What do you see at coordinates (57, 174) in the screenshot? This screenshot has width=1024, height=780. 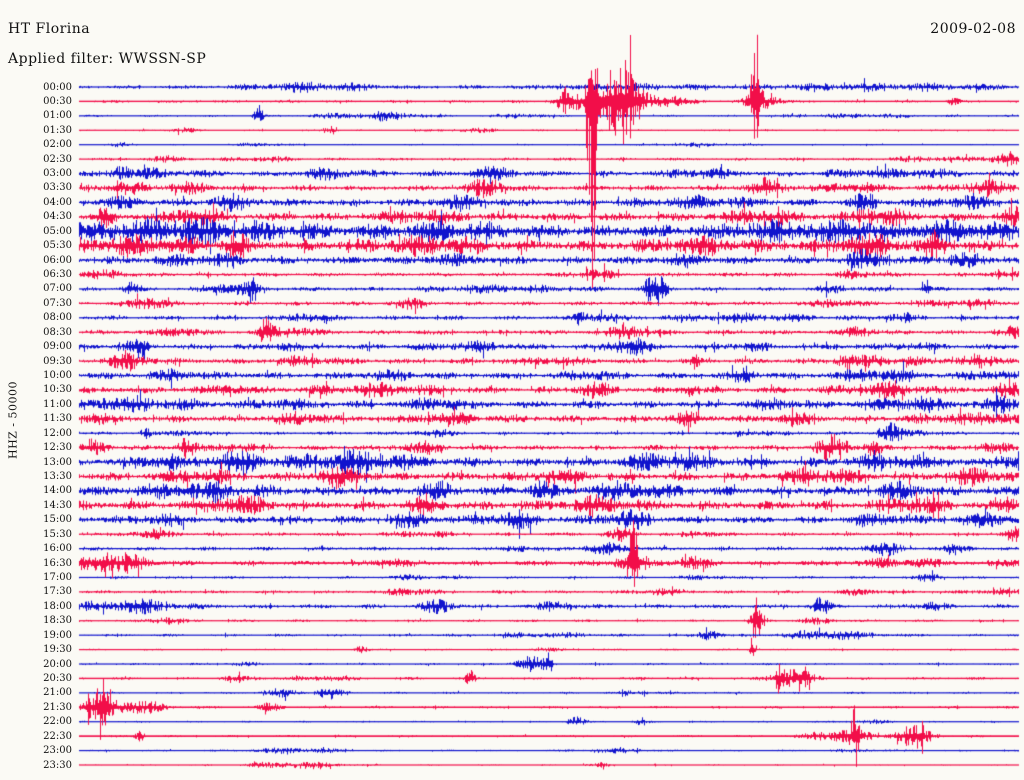 I see `row-time-label: 03:00` at bounding box center [57, 174].